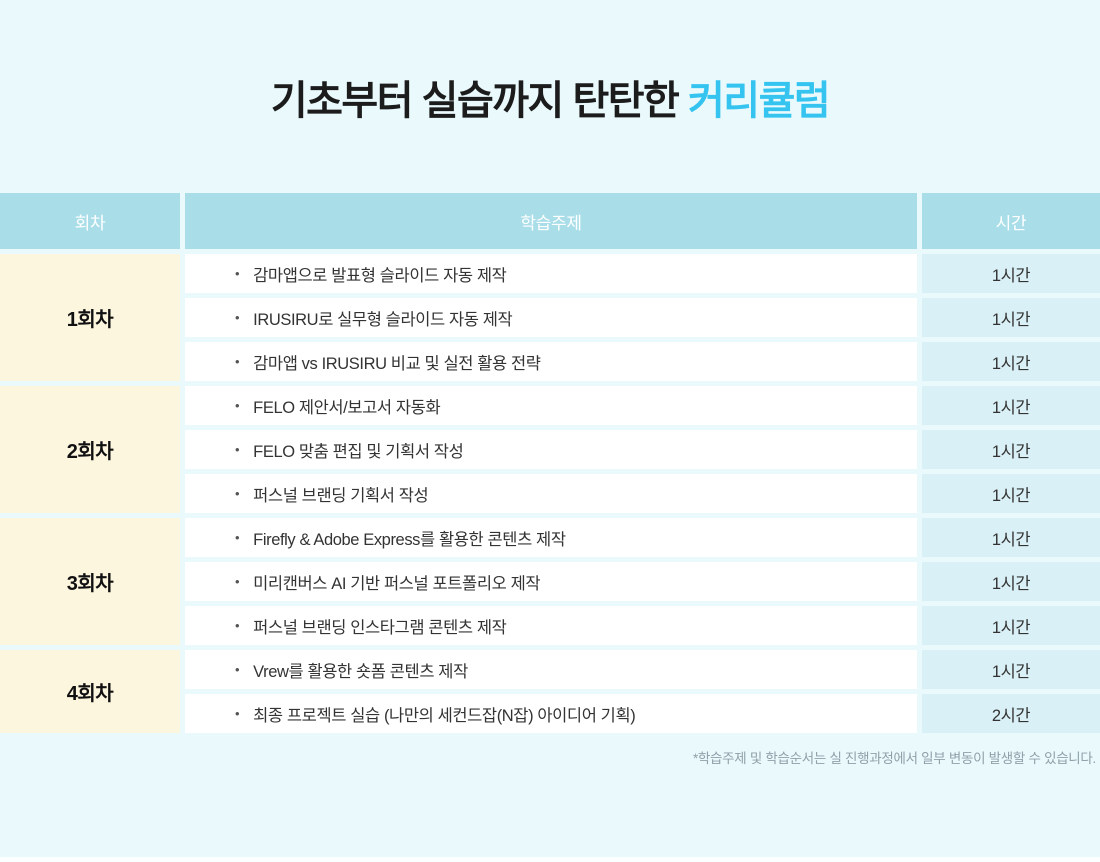  Describe the element at coordinates (347, 407) in the screenshot. I see `topic-text: FELO 제안서/보고서 자동화` at that location.